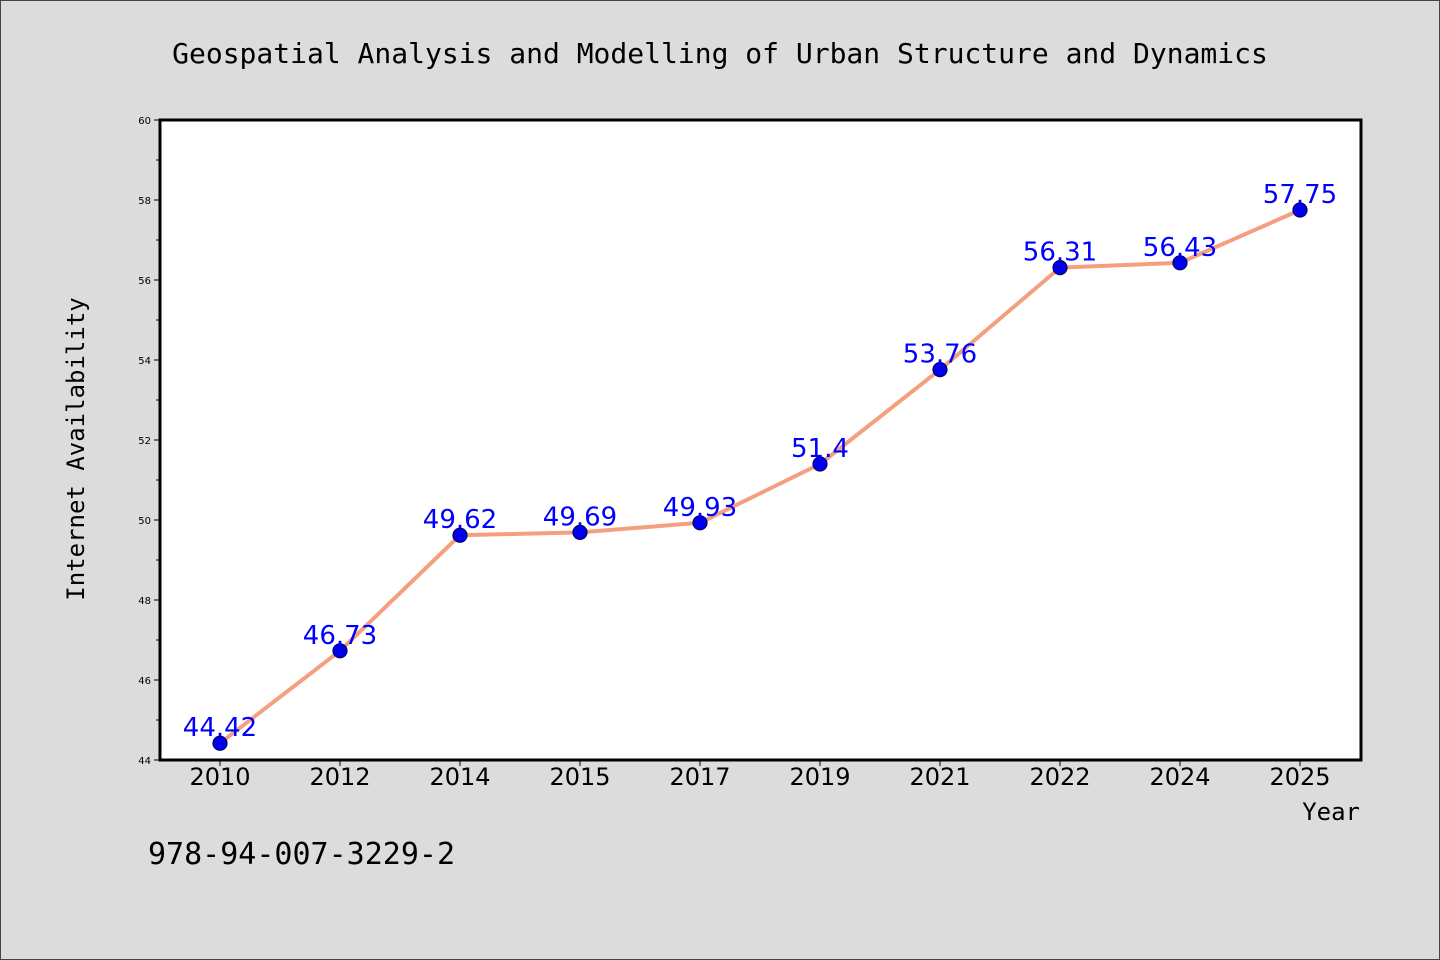 The height and width of the screenshot is (960, 1440). What do you see at coordinates (700, 508) in the screenshot?
I see `data-label: 49.93` at bounding box center [700, 508].